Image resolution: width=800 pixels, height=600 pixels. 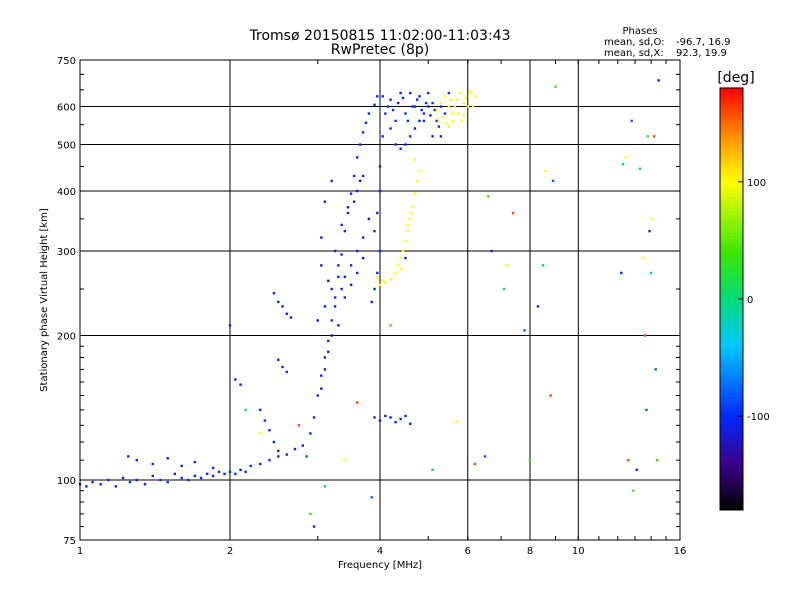 I want to click on x-tick-label: 8, so click(x=530, y=551).